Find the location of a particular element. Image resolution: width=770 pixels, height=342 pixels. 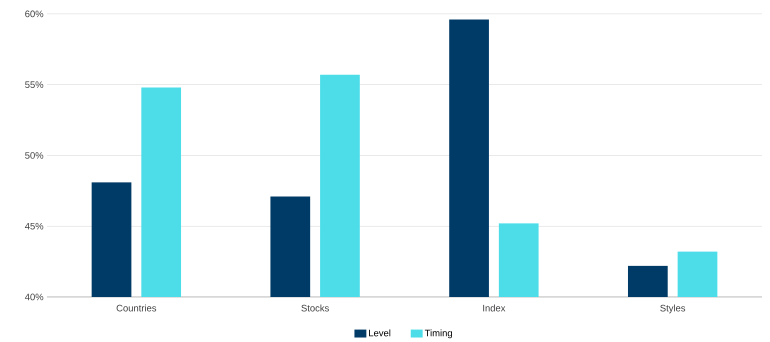

y-tick-label: 45% is located at coordinates (34, 226).